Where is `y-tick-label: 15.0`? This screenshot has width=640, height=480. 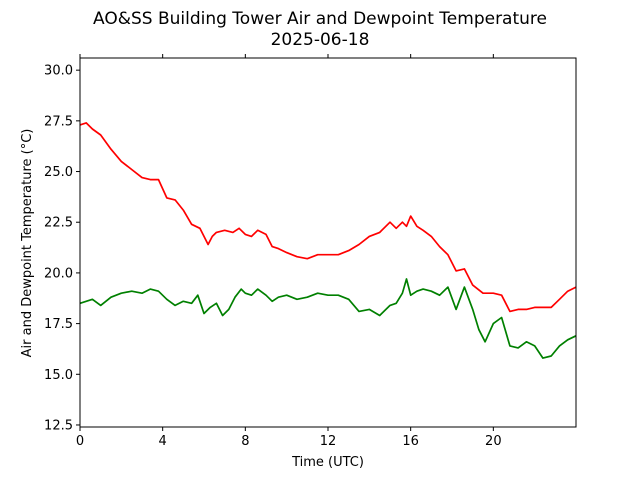 y-tick-label: 15.0 is located at coordinates (58, 375).